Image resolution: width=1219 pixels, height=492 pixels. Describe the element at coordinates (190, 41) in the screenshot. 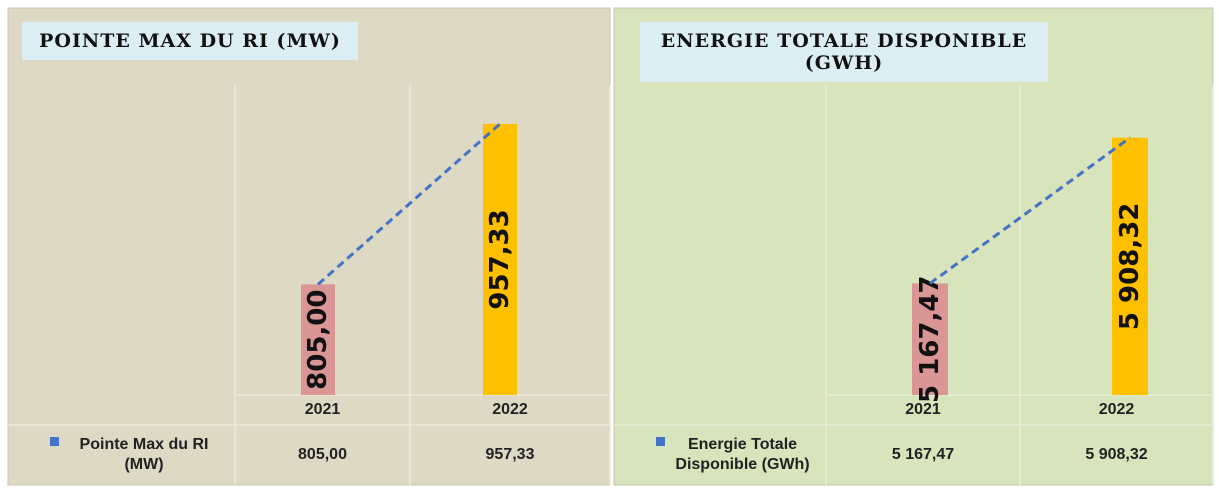

I see `chart-title: POINTE MAX DU RI (MW)` at that location.